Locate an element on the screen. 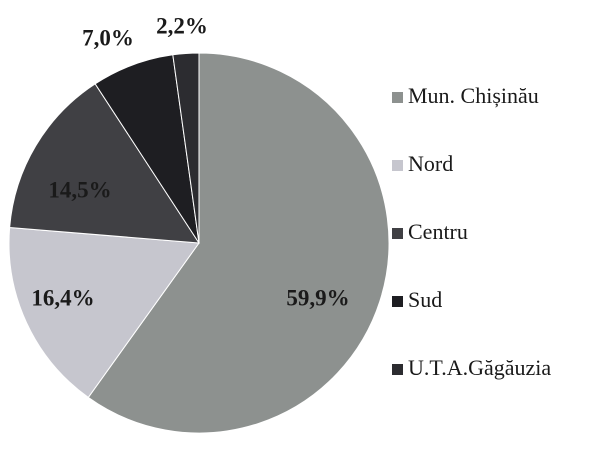  legend-label: Sud is located at coordinates (425, 299).